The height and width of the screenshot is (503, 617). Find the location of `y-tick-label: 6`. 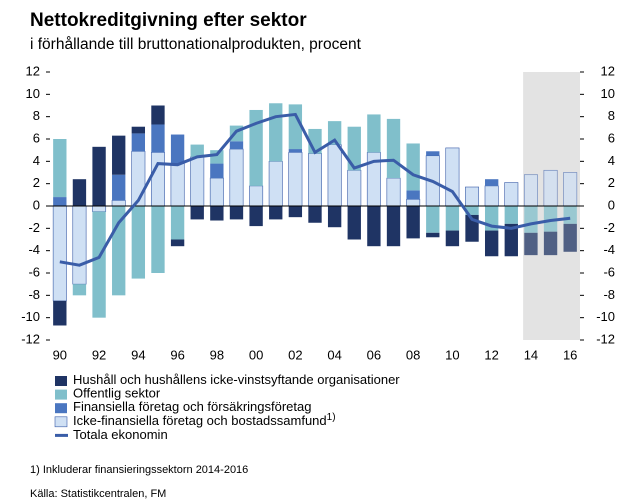

y-tick-label: 6 is located at coordinates (36, 137).